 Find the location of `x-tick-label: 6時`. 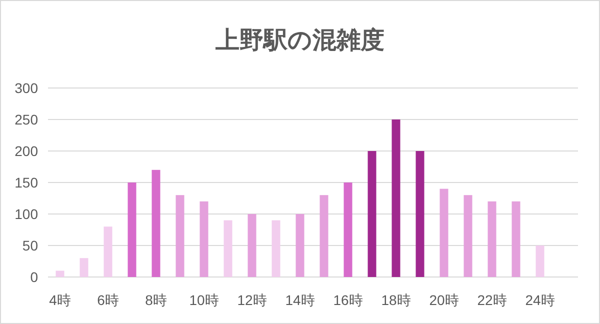

x-tick-label: 6時 is located at coordinates (108, 300).